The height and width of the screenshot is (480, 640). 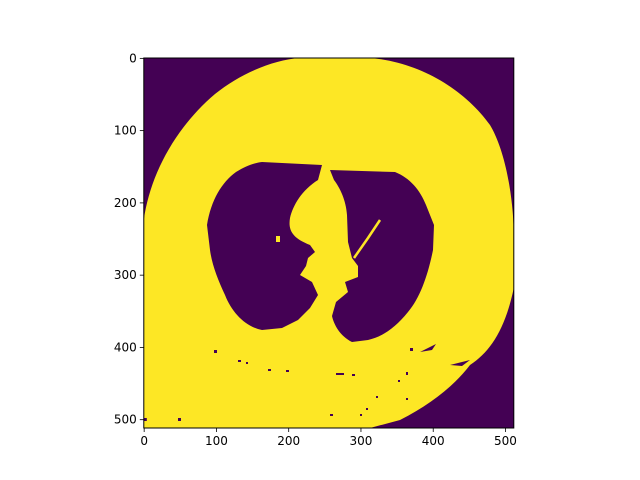 I want to click on y-tick-label: 200, so click(x=125, y=203).